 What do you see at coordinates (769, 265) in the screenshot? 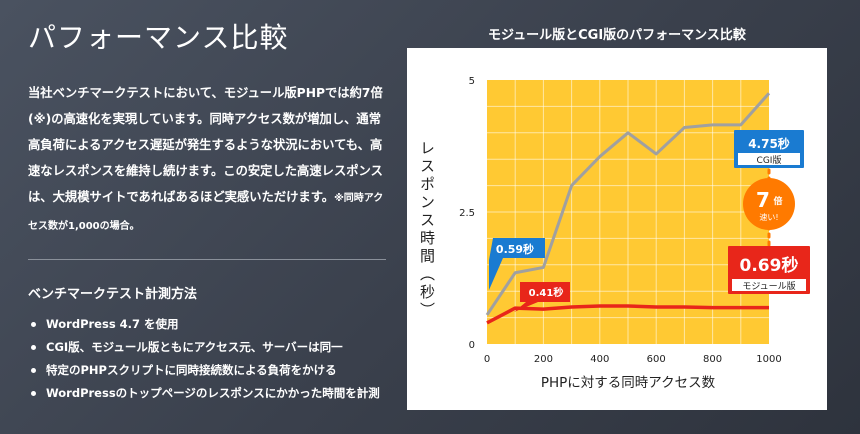
I see `module-end-value: 0.69秒` at bounding box center [769, 265].